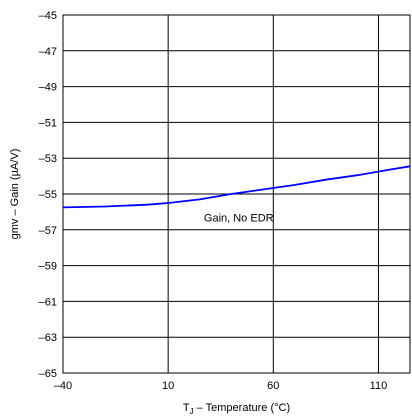 The image size is (412, 417). What do you see at coordinates (48, 159) in the screenshot?
I see `y-tick-label-4: –53` at bounding box center [48, 159].